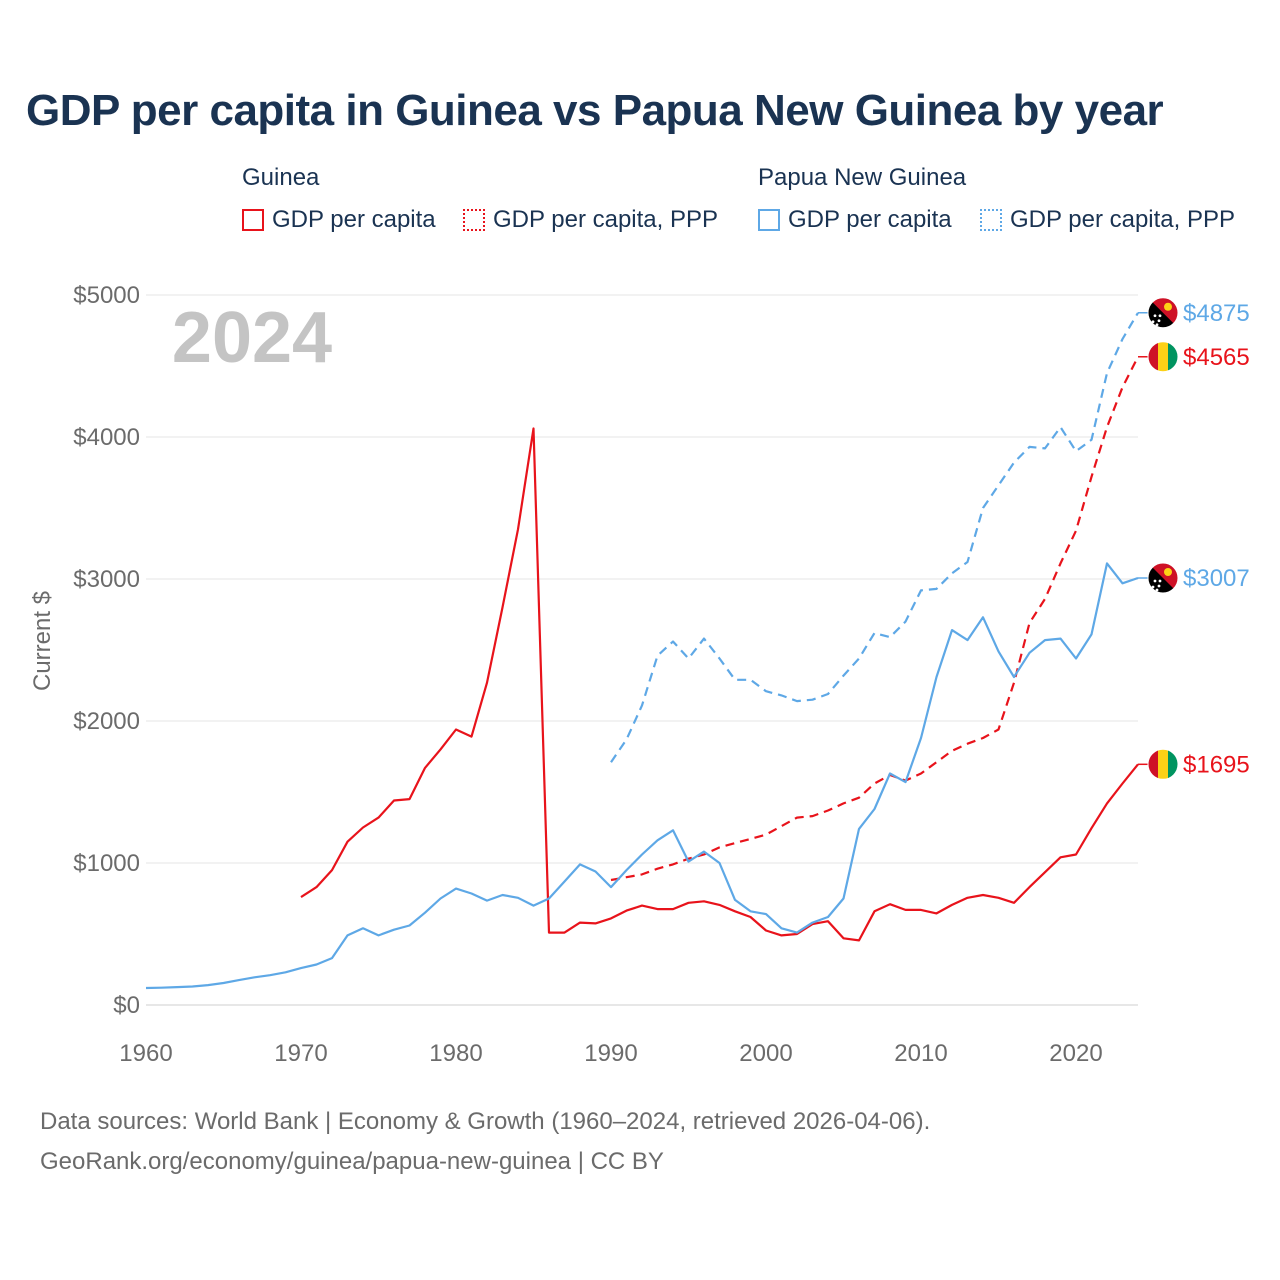 The height and width of the screenshot is (1280, 1280). I want to click on y-tick-label: $0, so click(126, 1005).